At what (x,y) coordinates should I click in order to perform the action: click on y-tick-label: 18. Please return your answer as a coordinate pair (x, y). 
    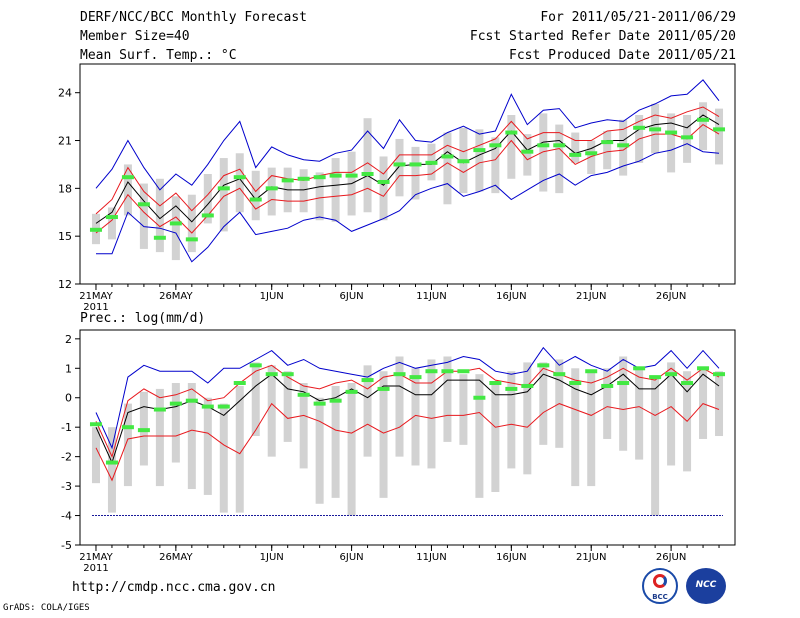
    Looking at the image, I should click on (65, 188).